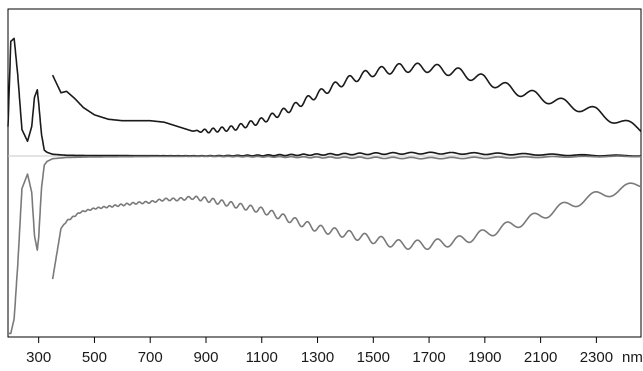 This screenshot has height=371, width=643. I want to click on x-tick-label-2300: 2300, so click(596, 357).